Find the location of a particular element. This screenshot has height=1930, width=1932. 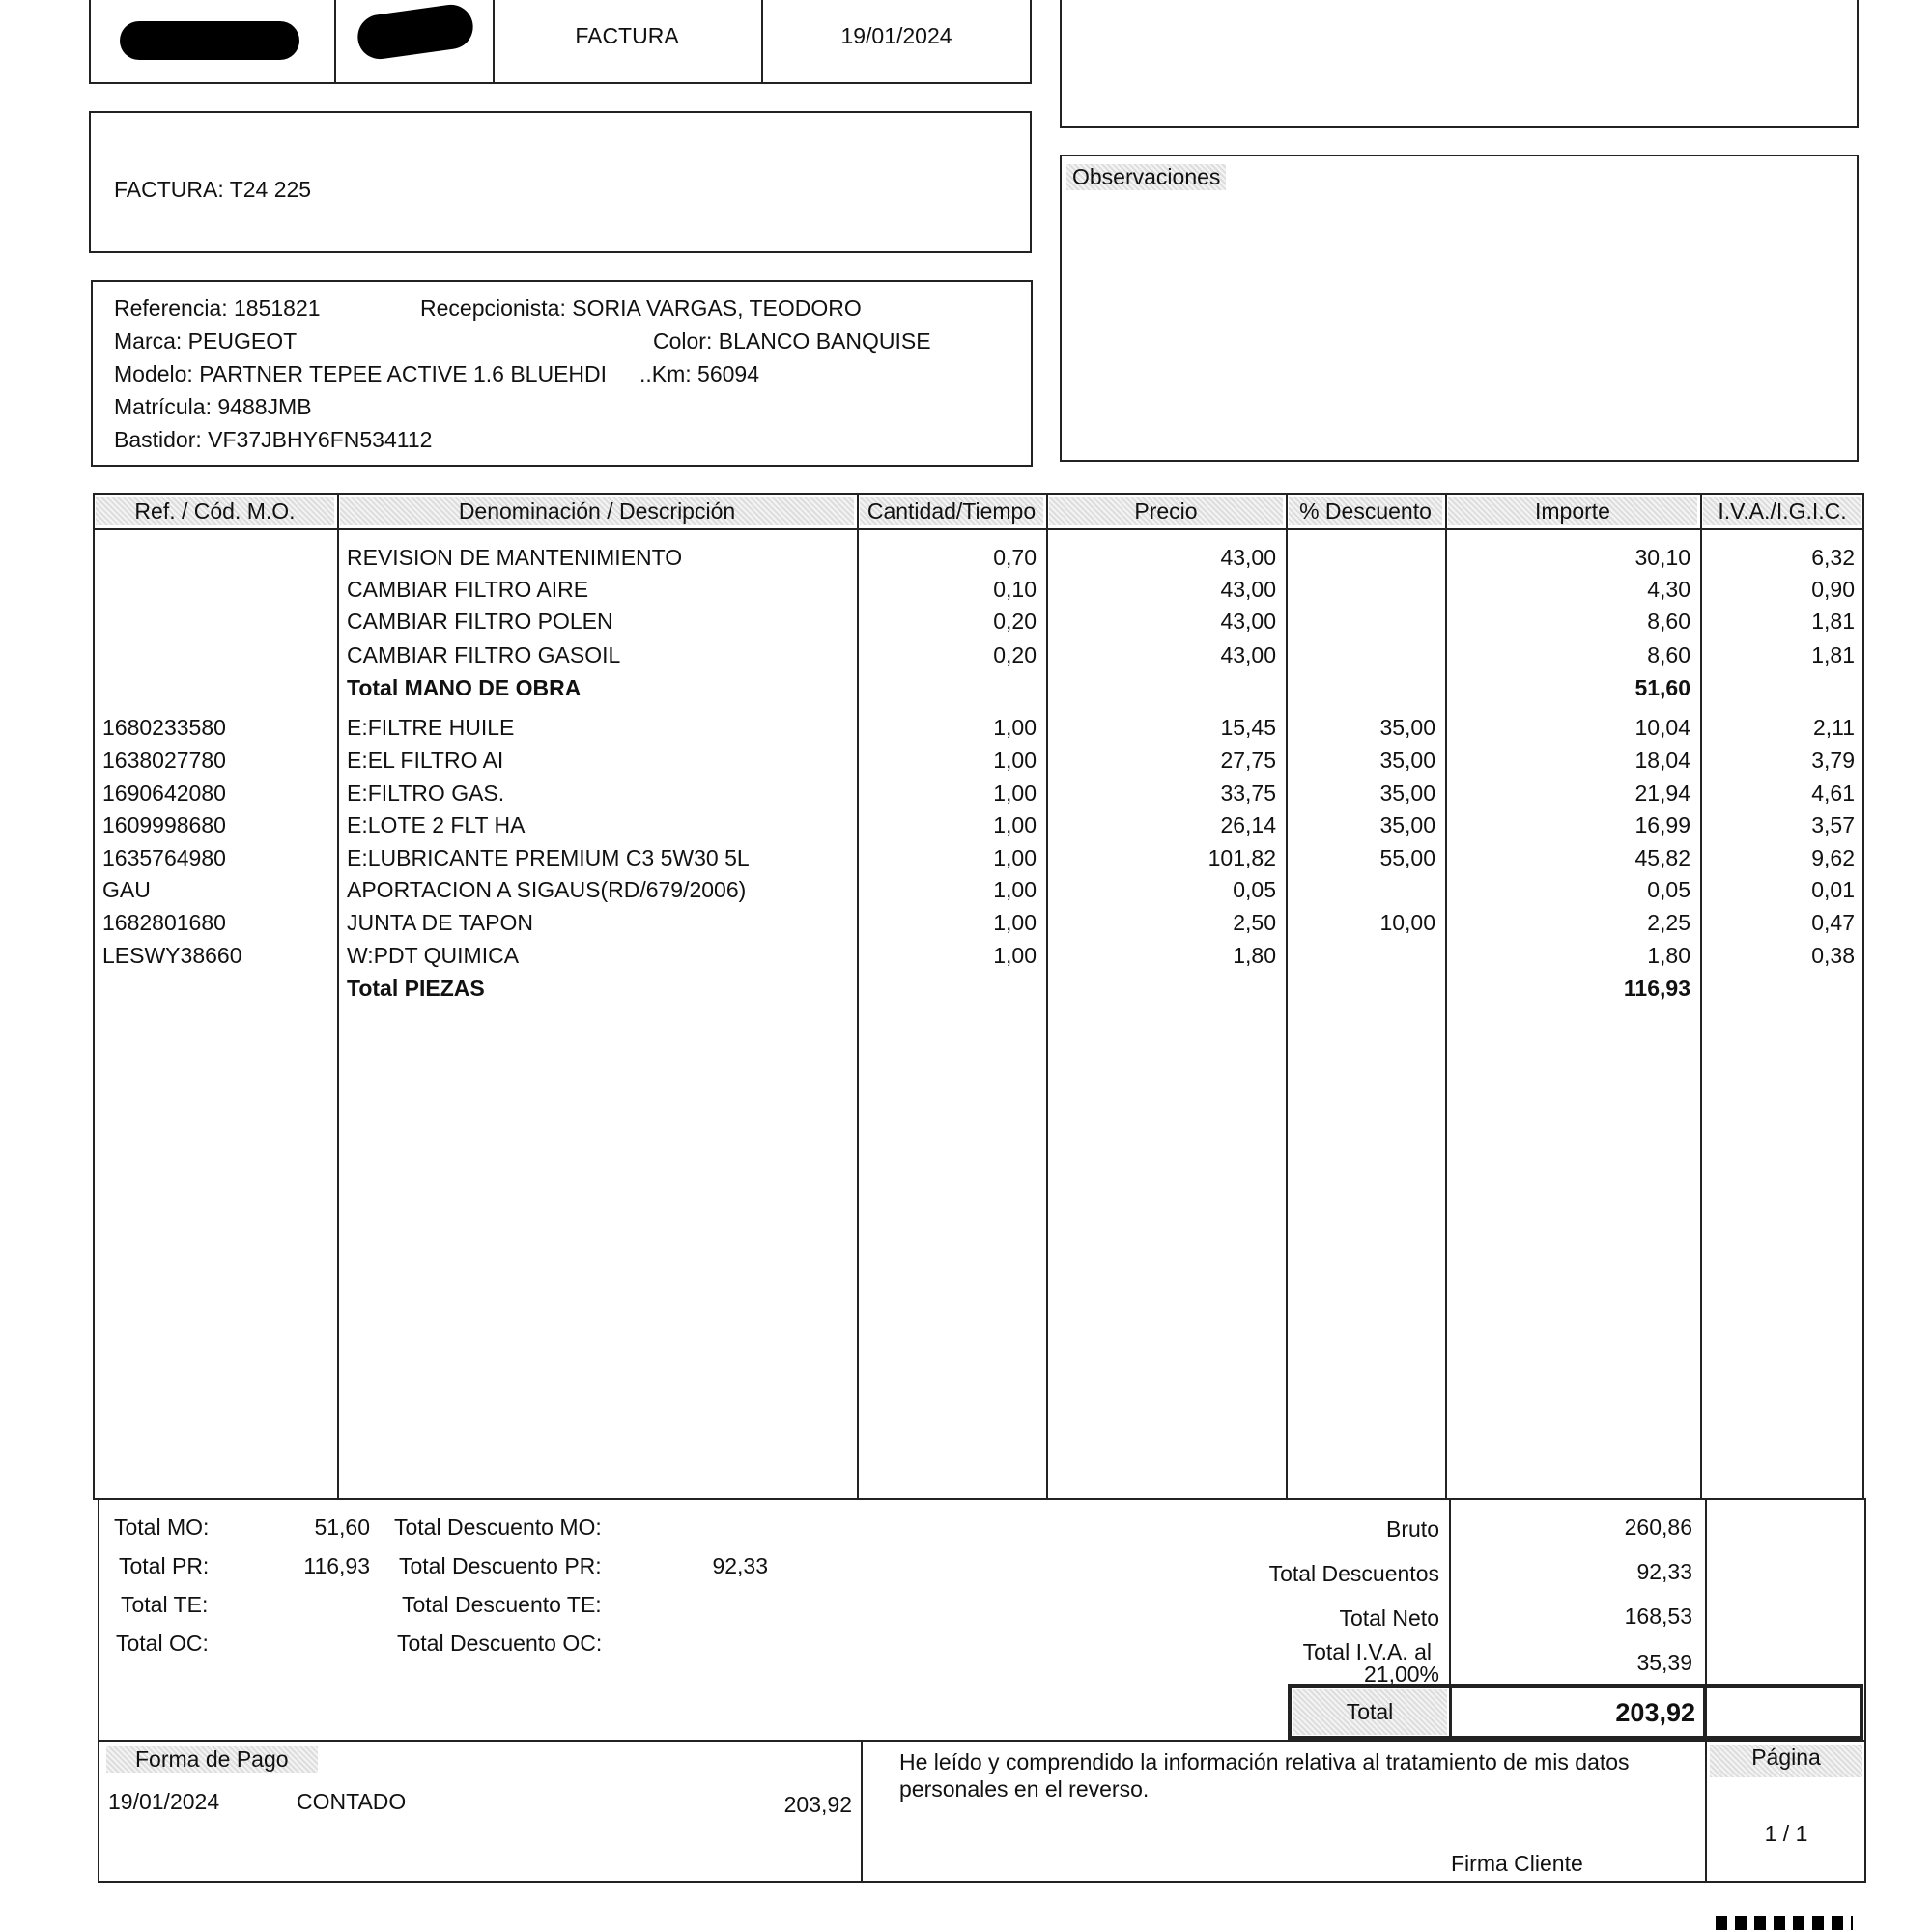

cell-vat: 0,01 is located at coordinates (1833, 889).